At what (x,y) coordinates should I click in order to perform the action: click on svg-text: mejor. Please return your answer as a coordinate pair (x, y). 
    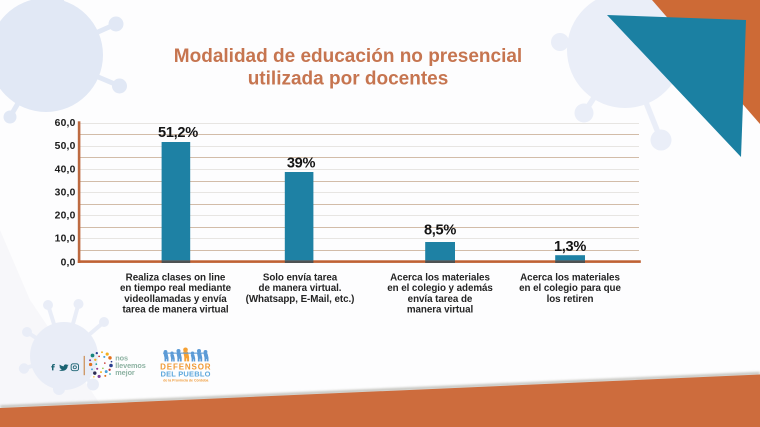
    Looking at the image, I should click on (125, 372).